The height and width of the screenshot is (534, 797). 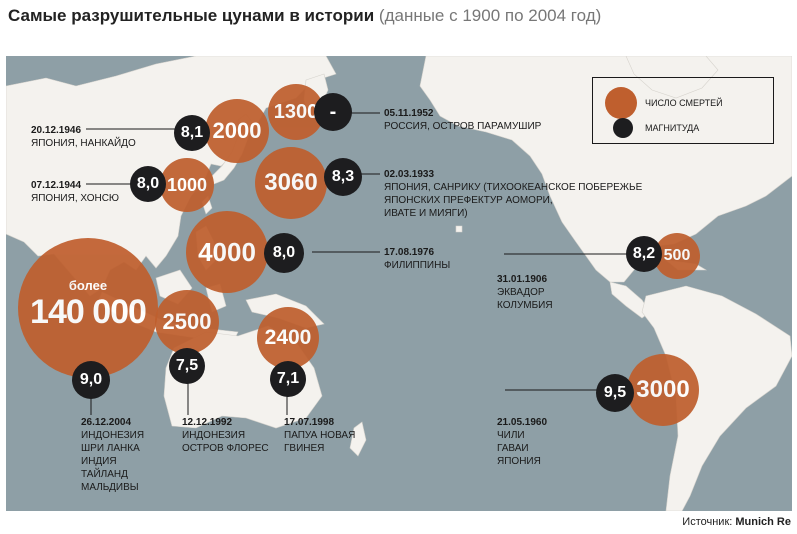 What do you see at coordinates (763, 522) in the screenshot?
I see `source-name: Munich Re` at bounding box center [763, 522].